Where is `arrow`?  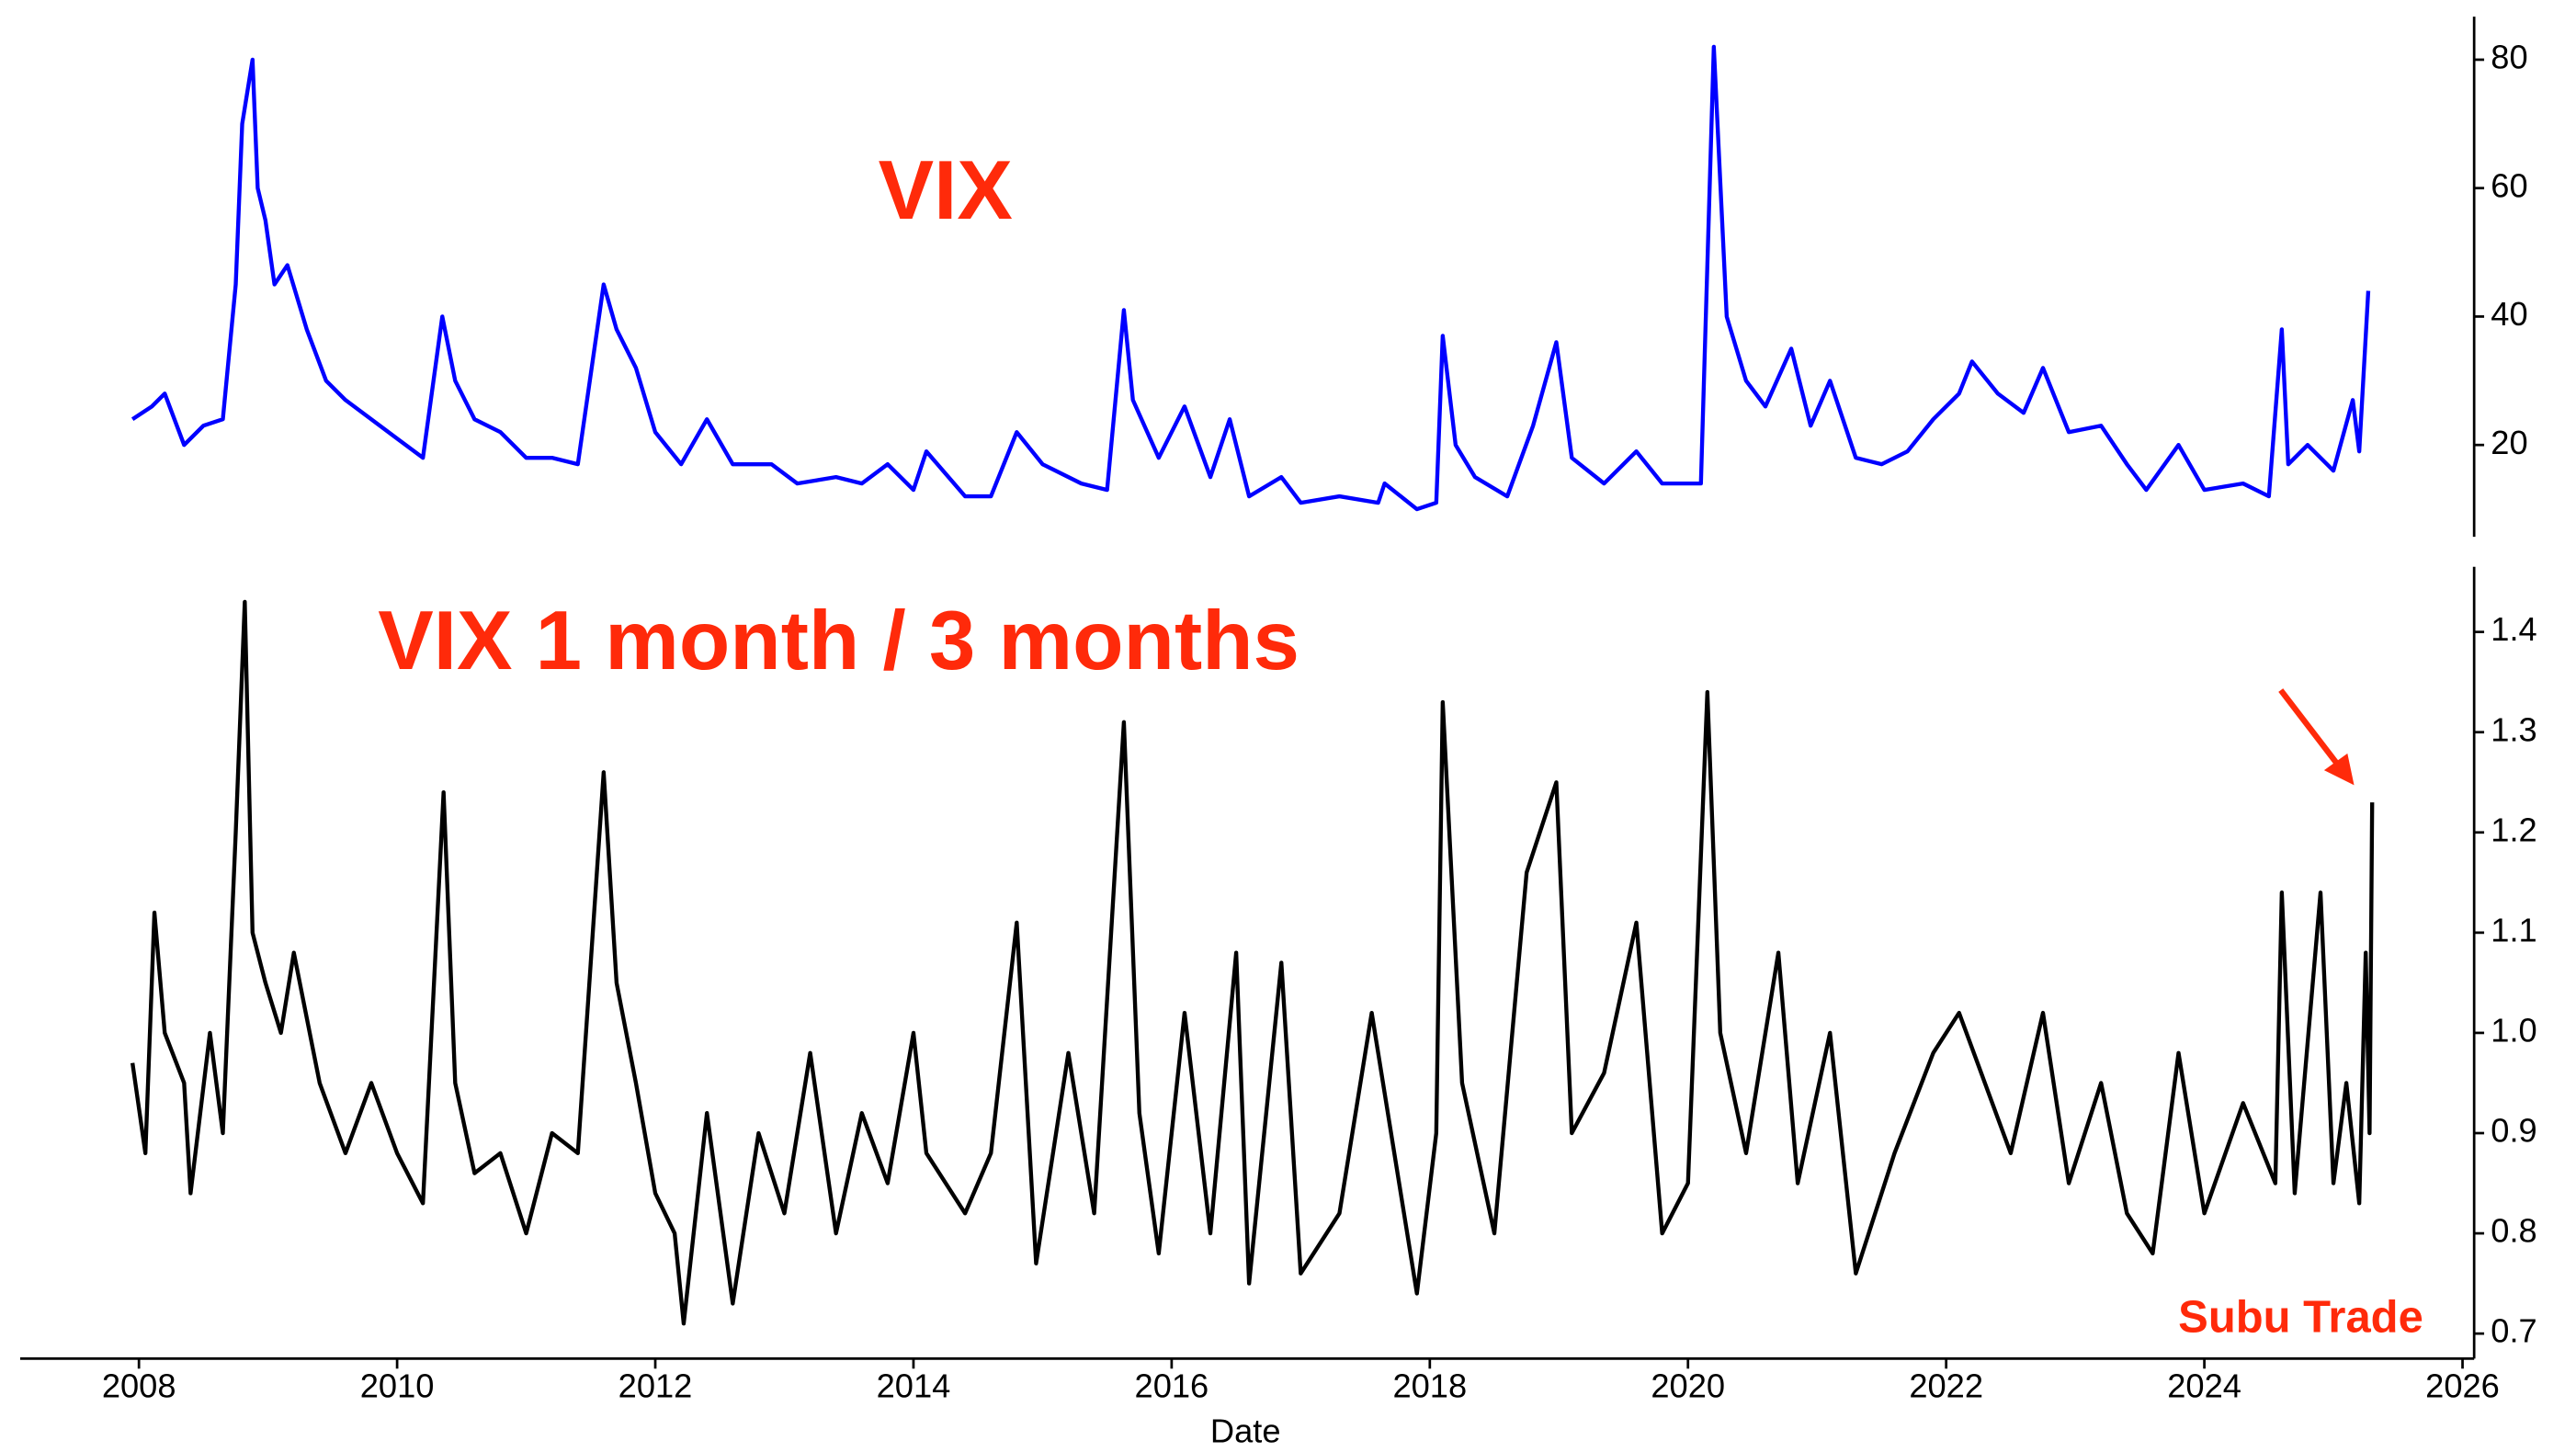 arrow is located at coordinates (2310, 729).